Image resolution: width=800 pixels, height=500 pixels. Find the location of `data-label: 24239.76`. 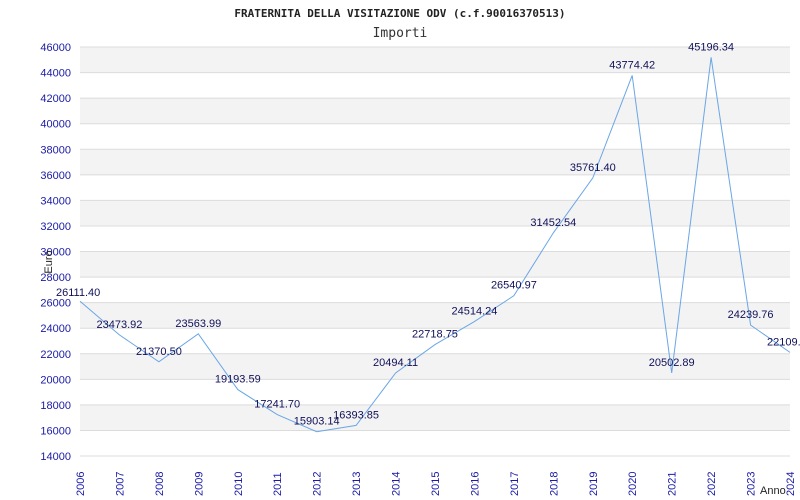

data-label: 24239.76 is located at coordinates (751, 315).